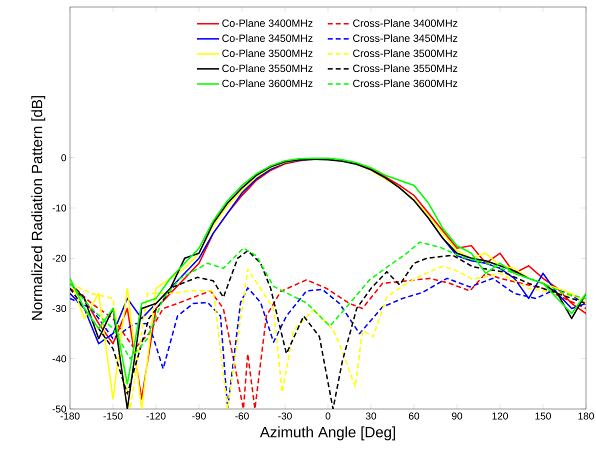  What do you see at coordinates (328, 416) in the screenshot?
I see `x-tick-label: 0` at bounding box center [328, 416].